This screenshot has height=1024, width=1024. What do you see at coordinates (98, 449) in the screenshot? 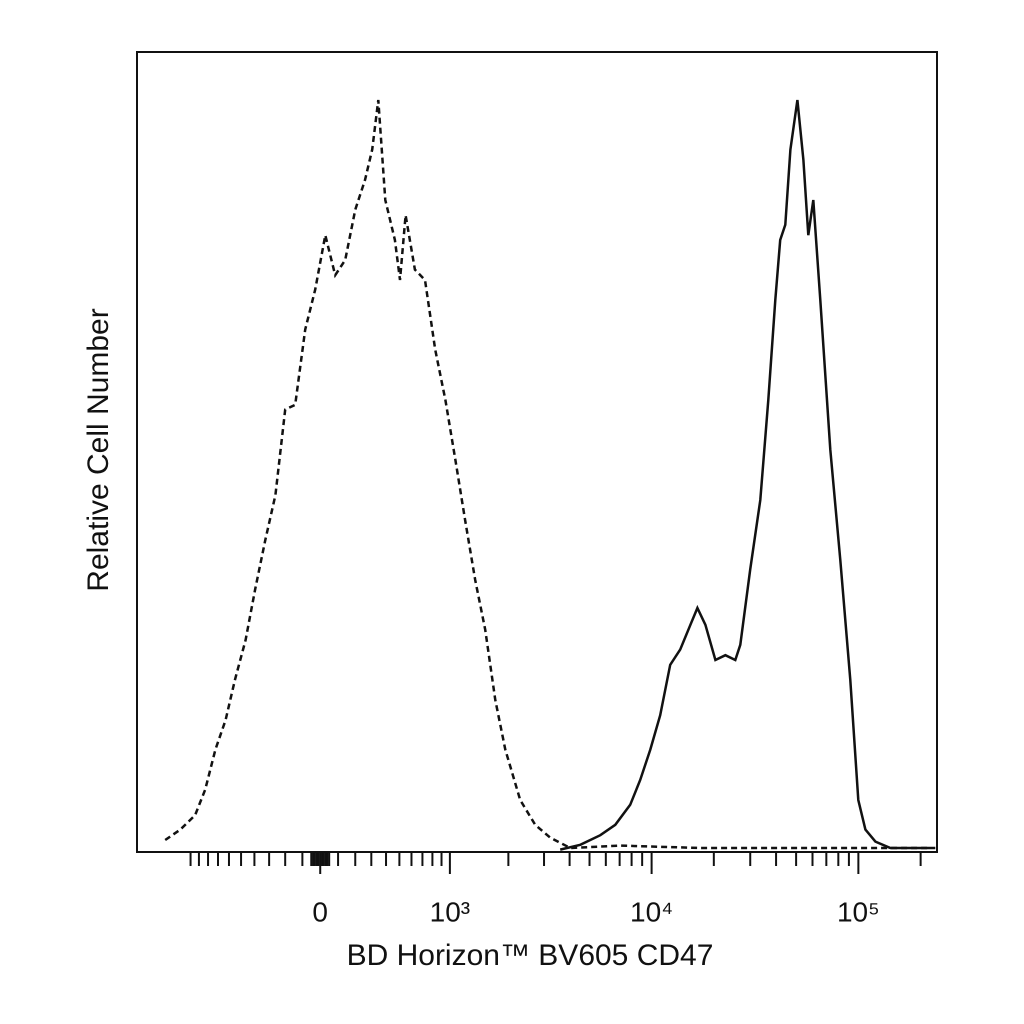
I see `y-axis-label: Relative Cell Number` at bounding box center [98, 449].